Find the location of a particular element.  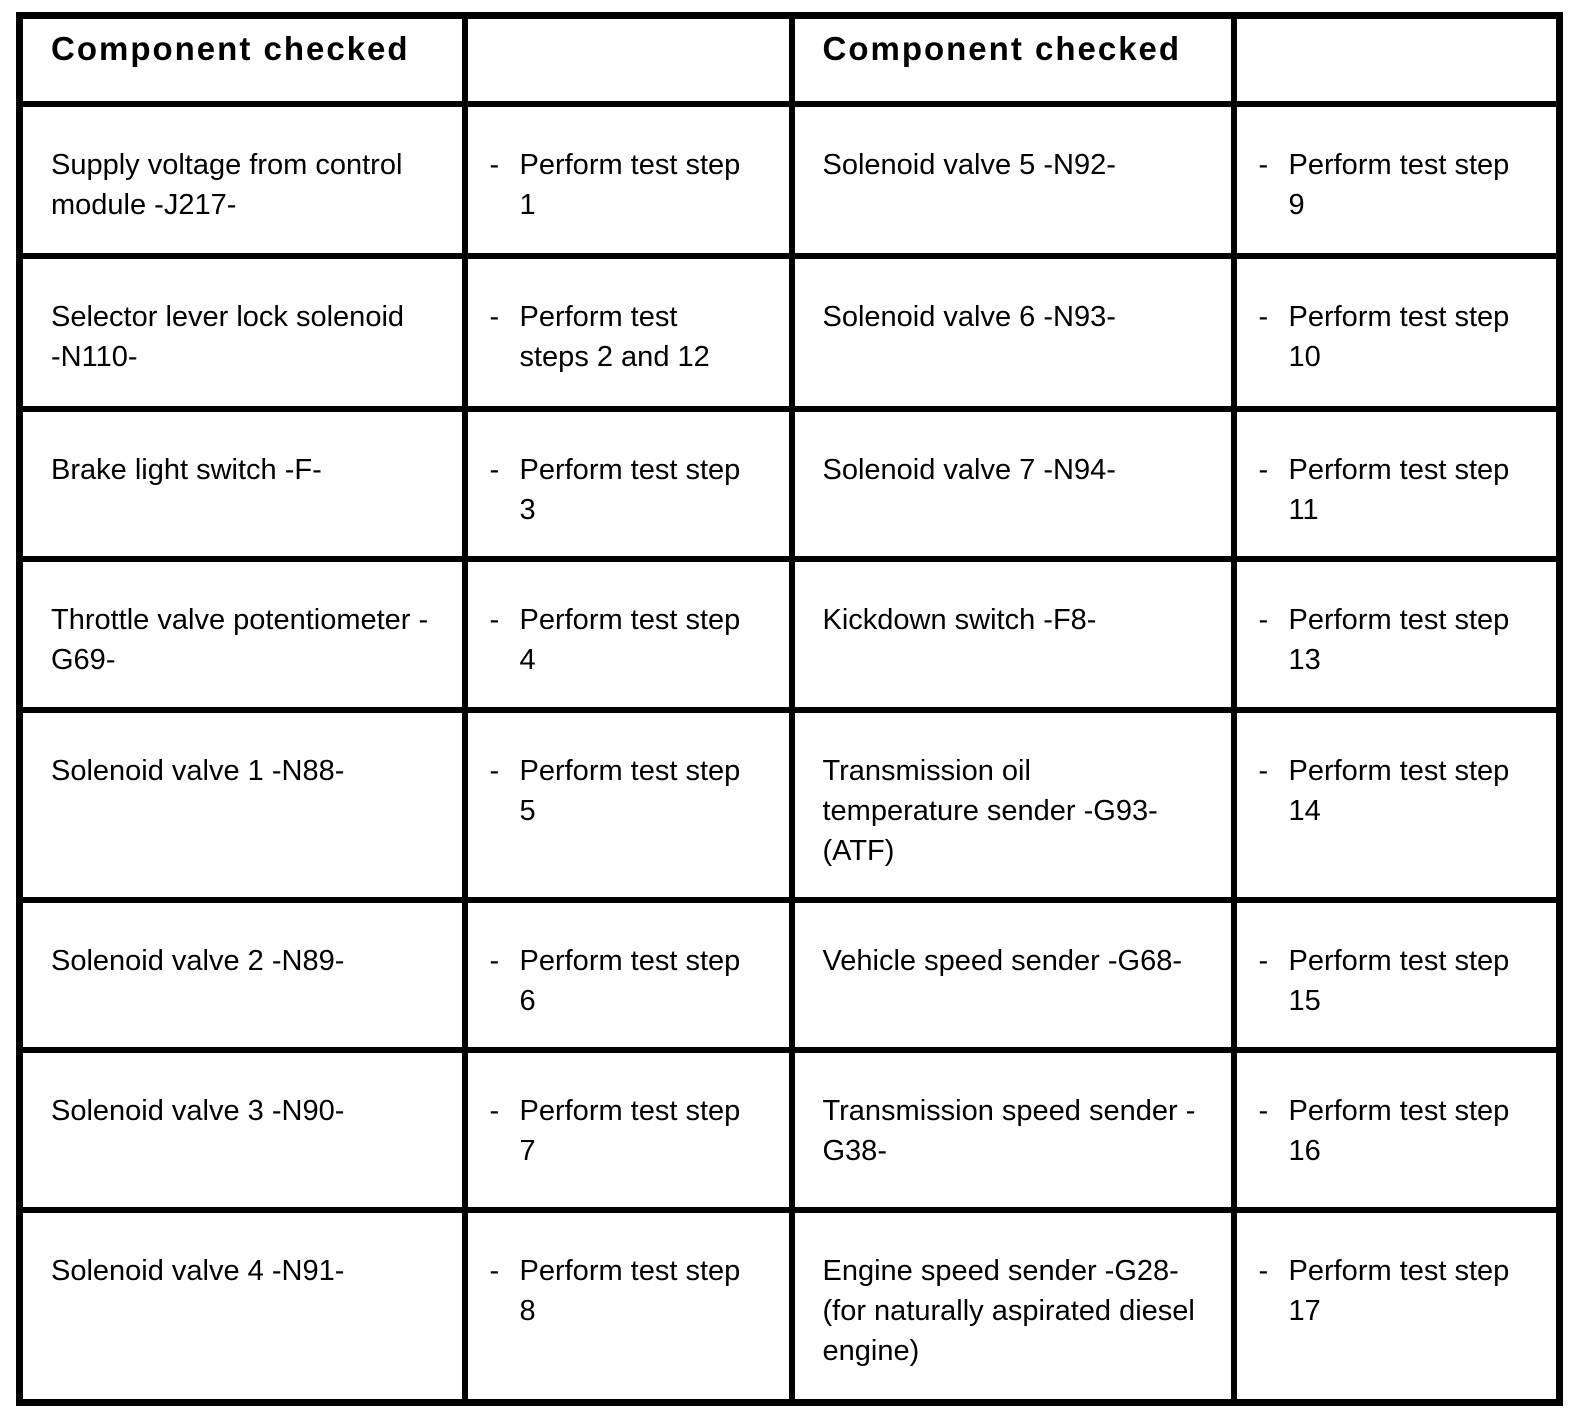

test-step-cell-left: - Perform test step 4 is located at coordinates (628, 634).